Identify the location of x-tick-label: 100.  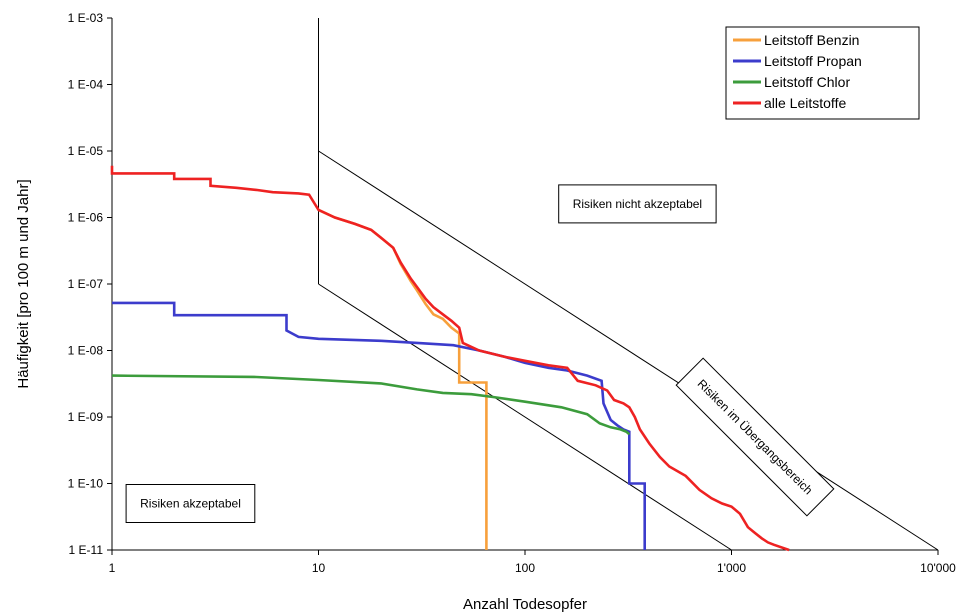
(525, 568).